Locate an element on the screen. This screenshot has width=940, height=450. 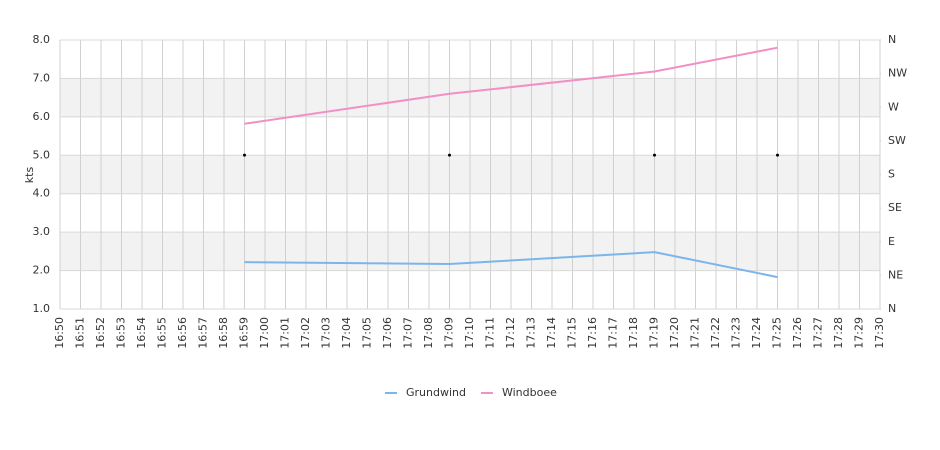
x-tick-label: 17:26 is located at coordinates (797, 333).